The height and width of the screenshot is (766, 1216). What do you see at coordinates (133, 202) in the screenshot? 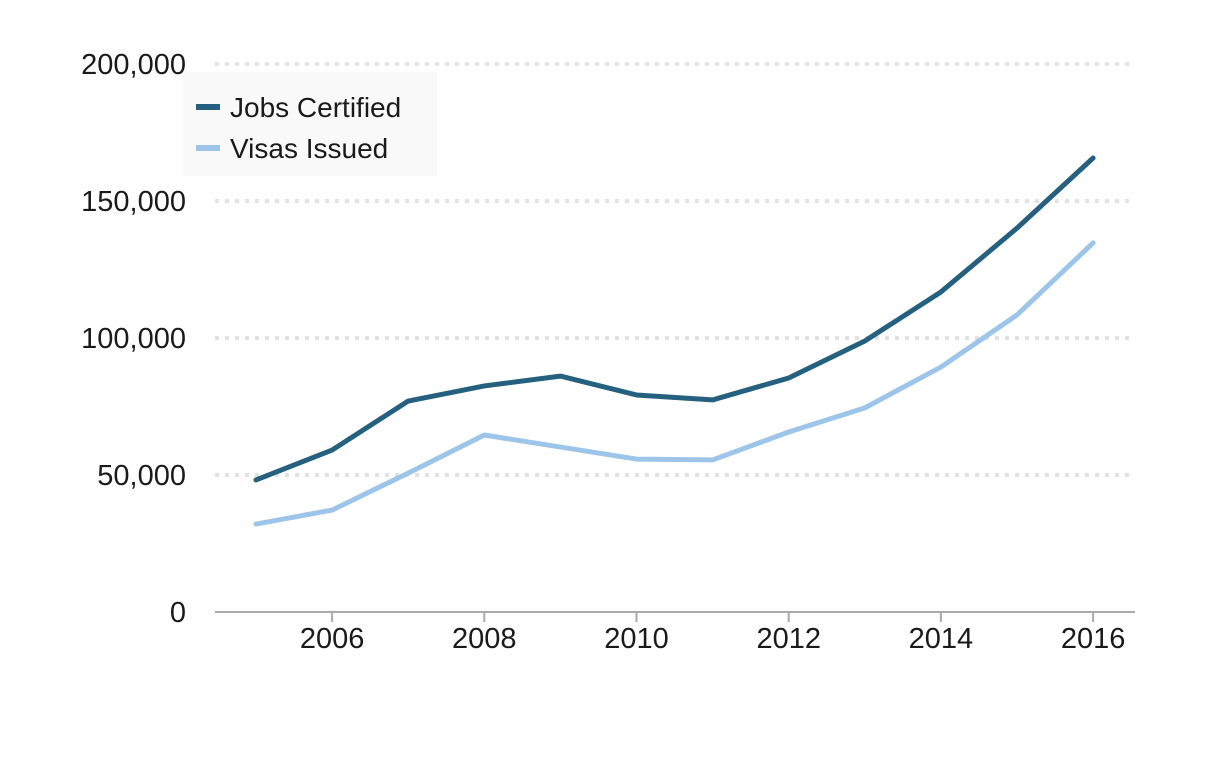
I see `y-tick-label: 150,000` at bounding box center [133, 202].